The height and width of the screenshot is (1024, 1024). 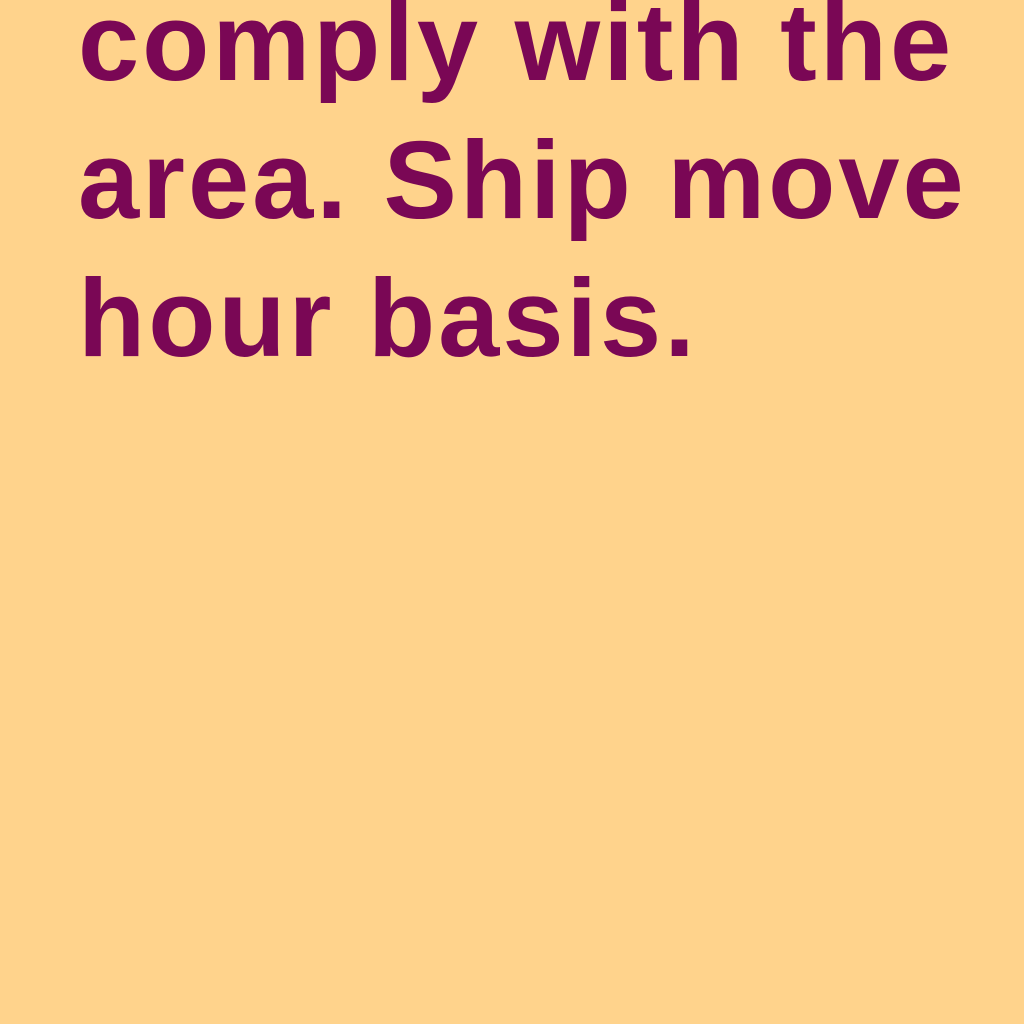 What do you see at coordinates (522, 180) in the screenshot?
I see `message-line-2: area. Ship move` at bounding box center [522, 180].